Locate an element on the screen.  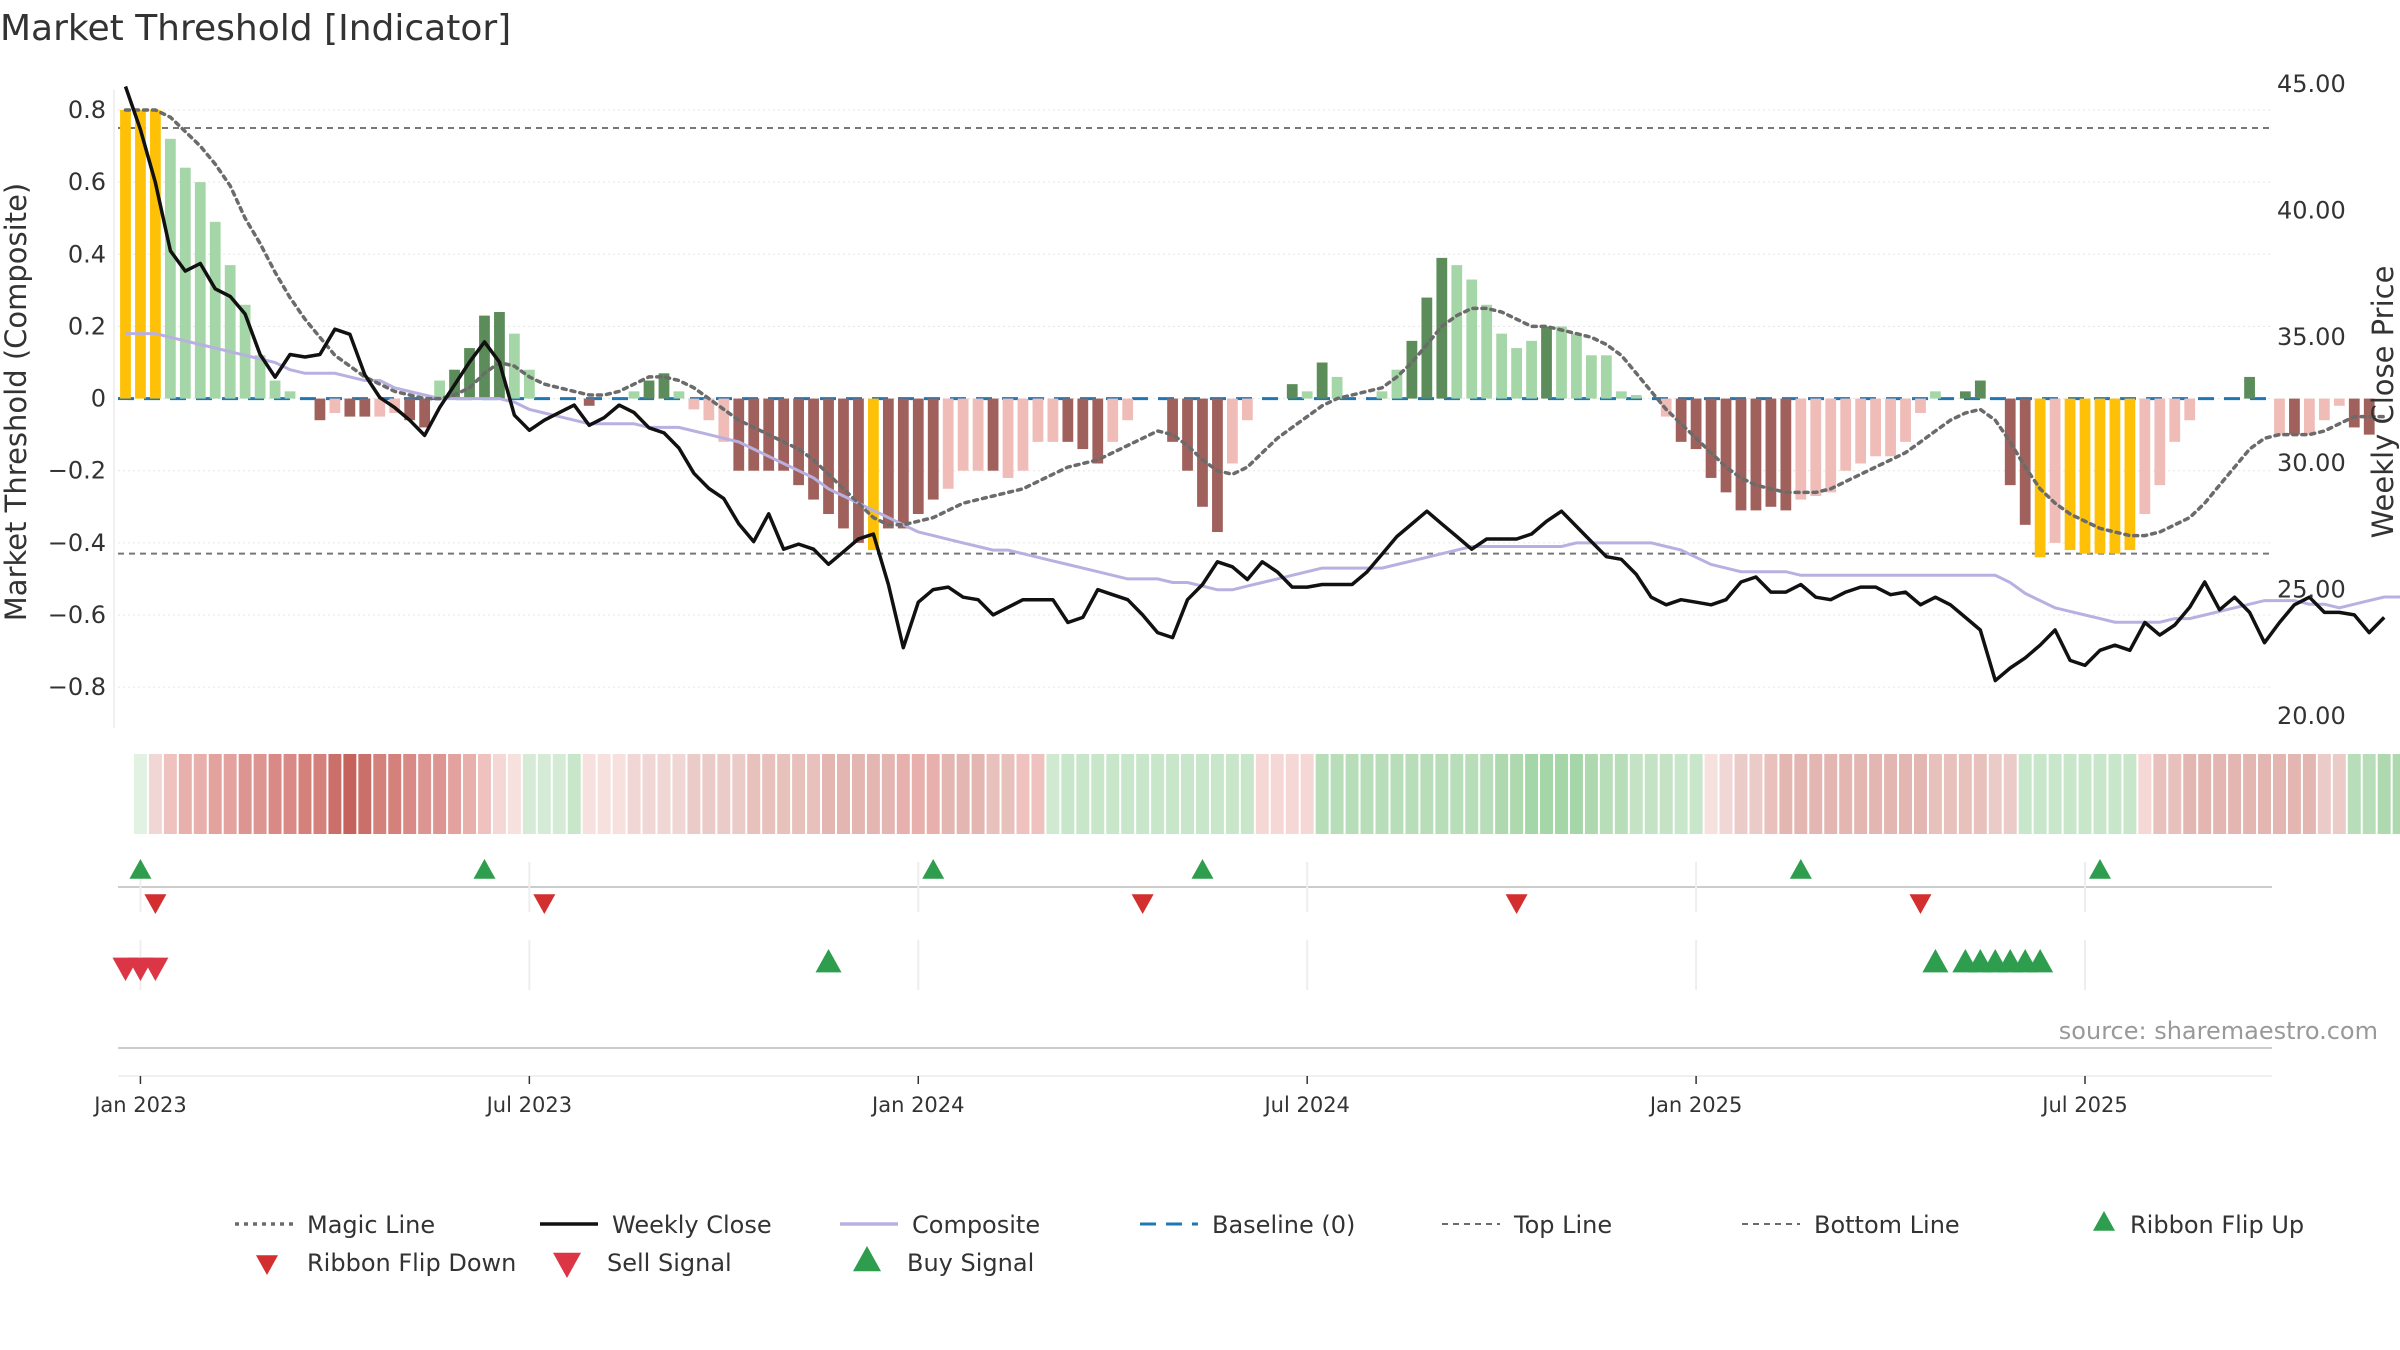
legend-label: Ribbon Flip Up is located at coordinates (2217, 1225).